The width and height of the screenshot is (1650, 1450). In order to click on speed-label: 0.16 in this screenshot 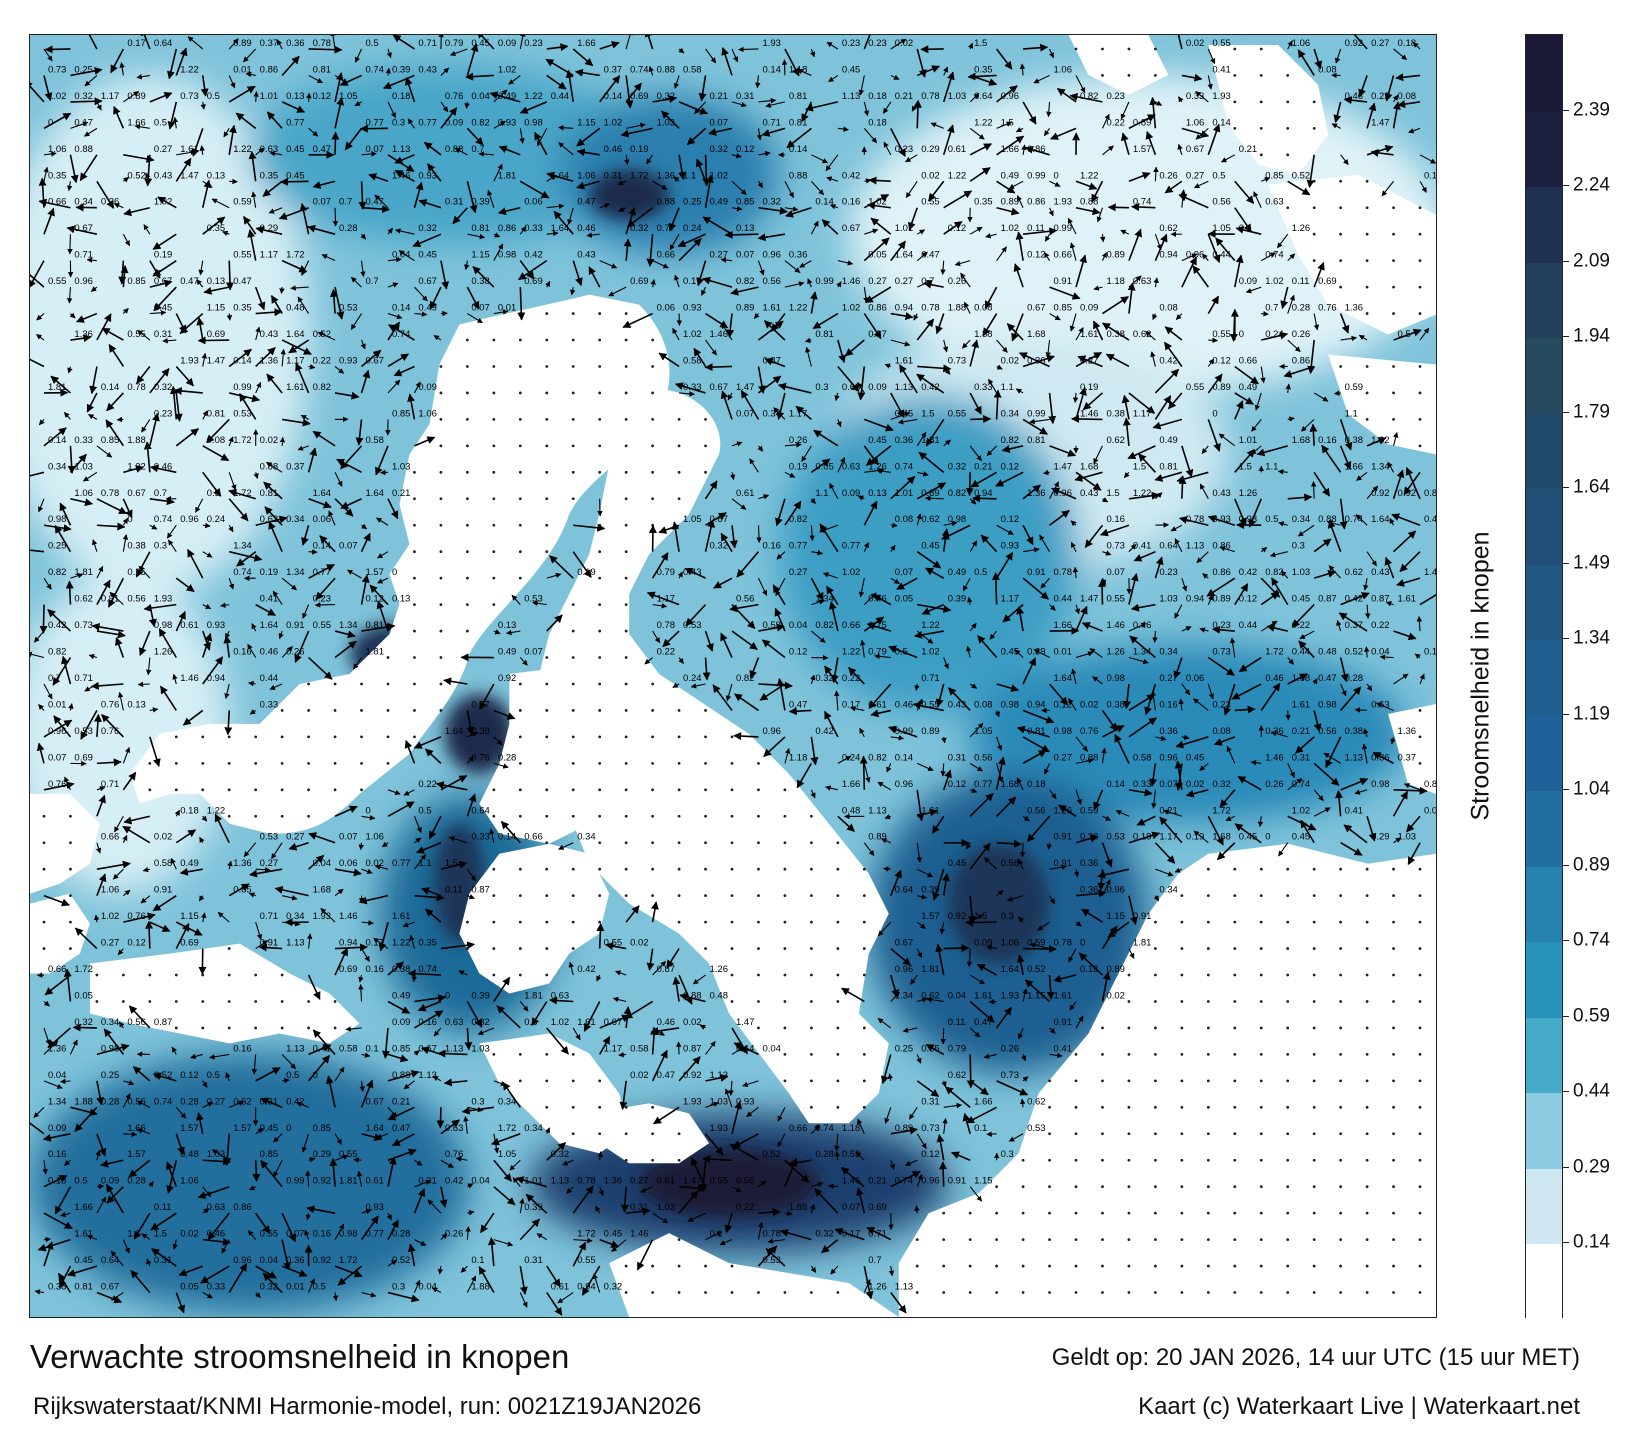, I will do `click(851, 202)`.